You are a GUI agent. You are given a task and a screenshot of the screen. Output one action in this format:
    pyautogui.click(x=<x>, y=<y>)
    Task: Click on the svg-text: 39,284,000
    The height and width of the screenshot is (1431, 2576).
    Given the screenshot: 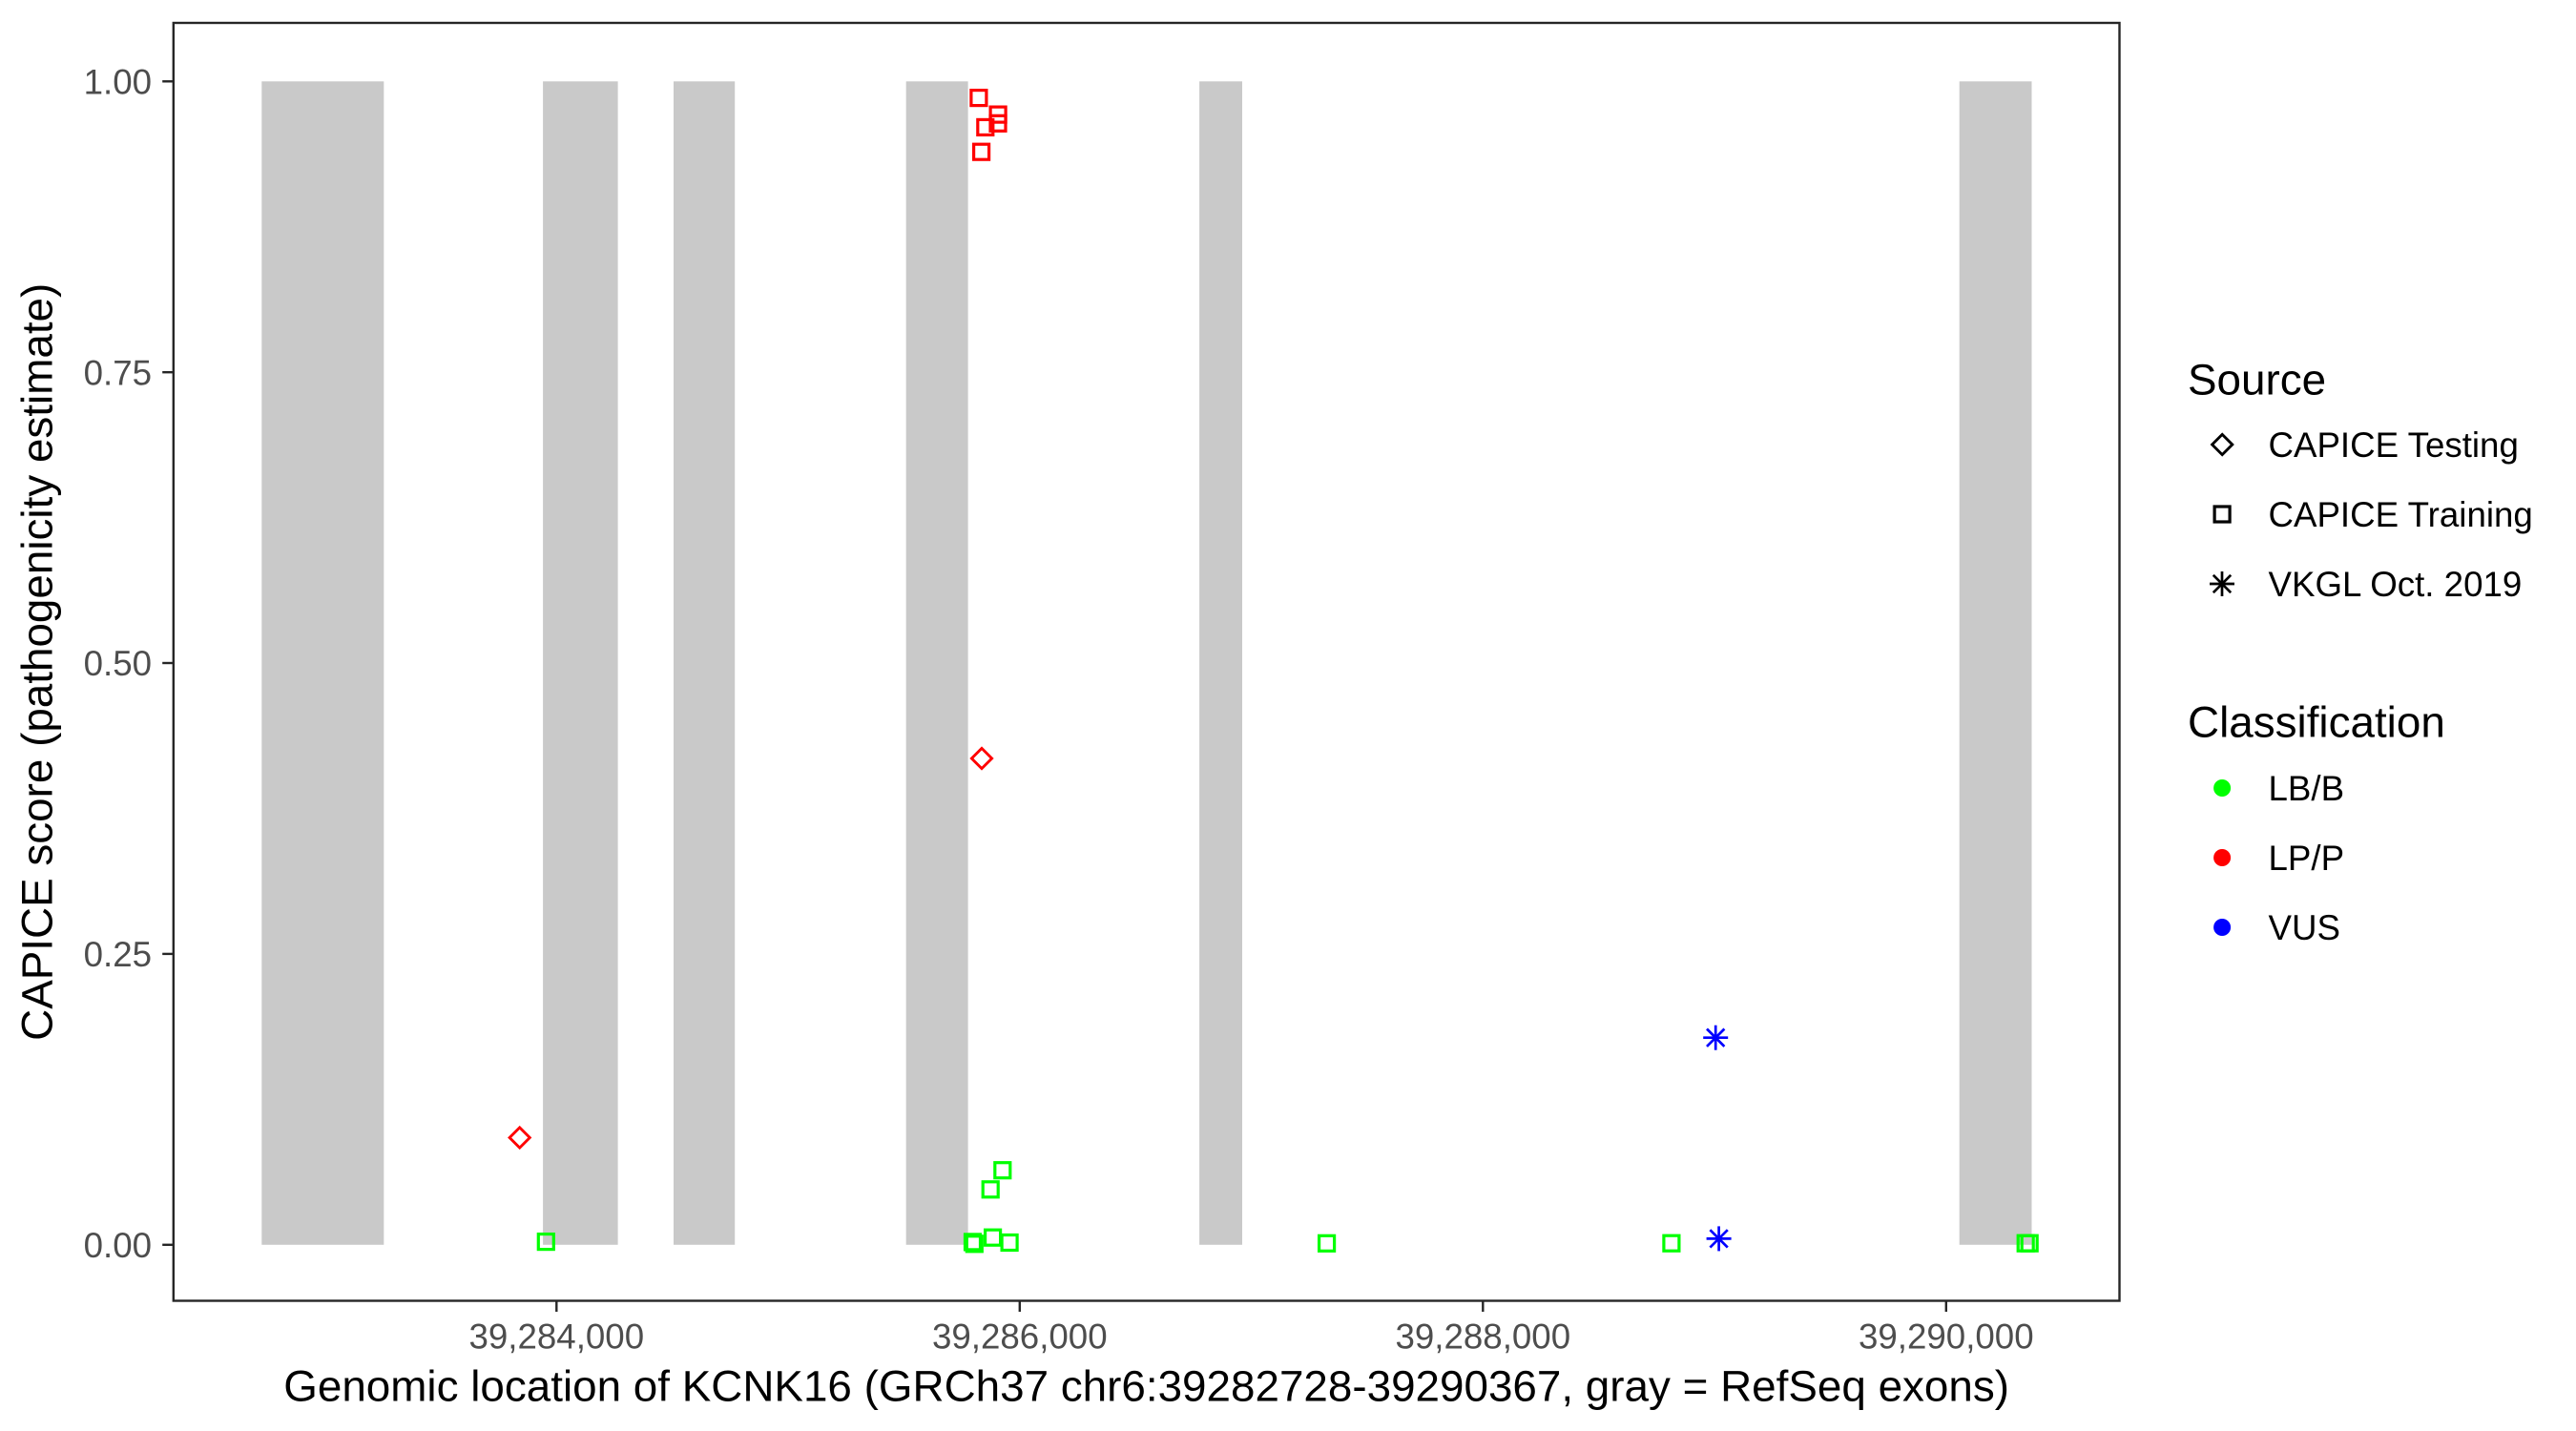 What is the action you would take?
    pyautogui.click(x=556, y=1337)
    